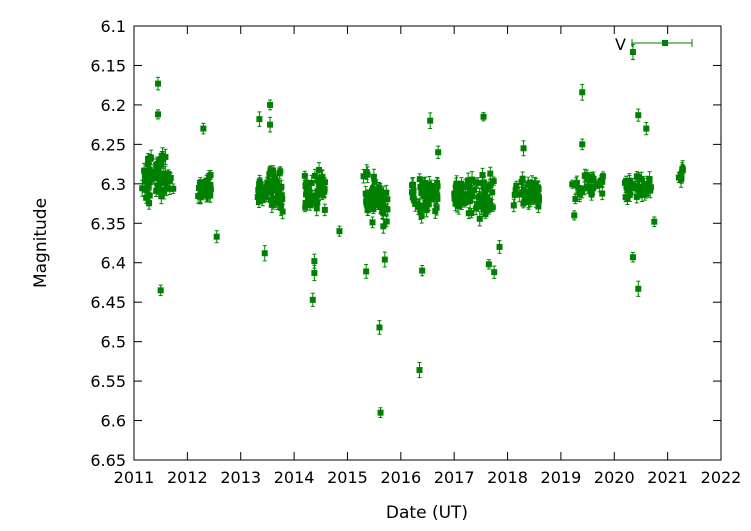 The width and height of the screenshot is (751, 531). Describe the element at coordinates (507, 477) in the screenshot. I see `x-tick-label: 2018` at that location.